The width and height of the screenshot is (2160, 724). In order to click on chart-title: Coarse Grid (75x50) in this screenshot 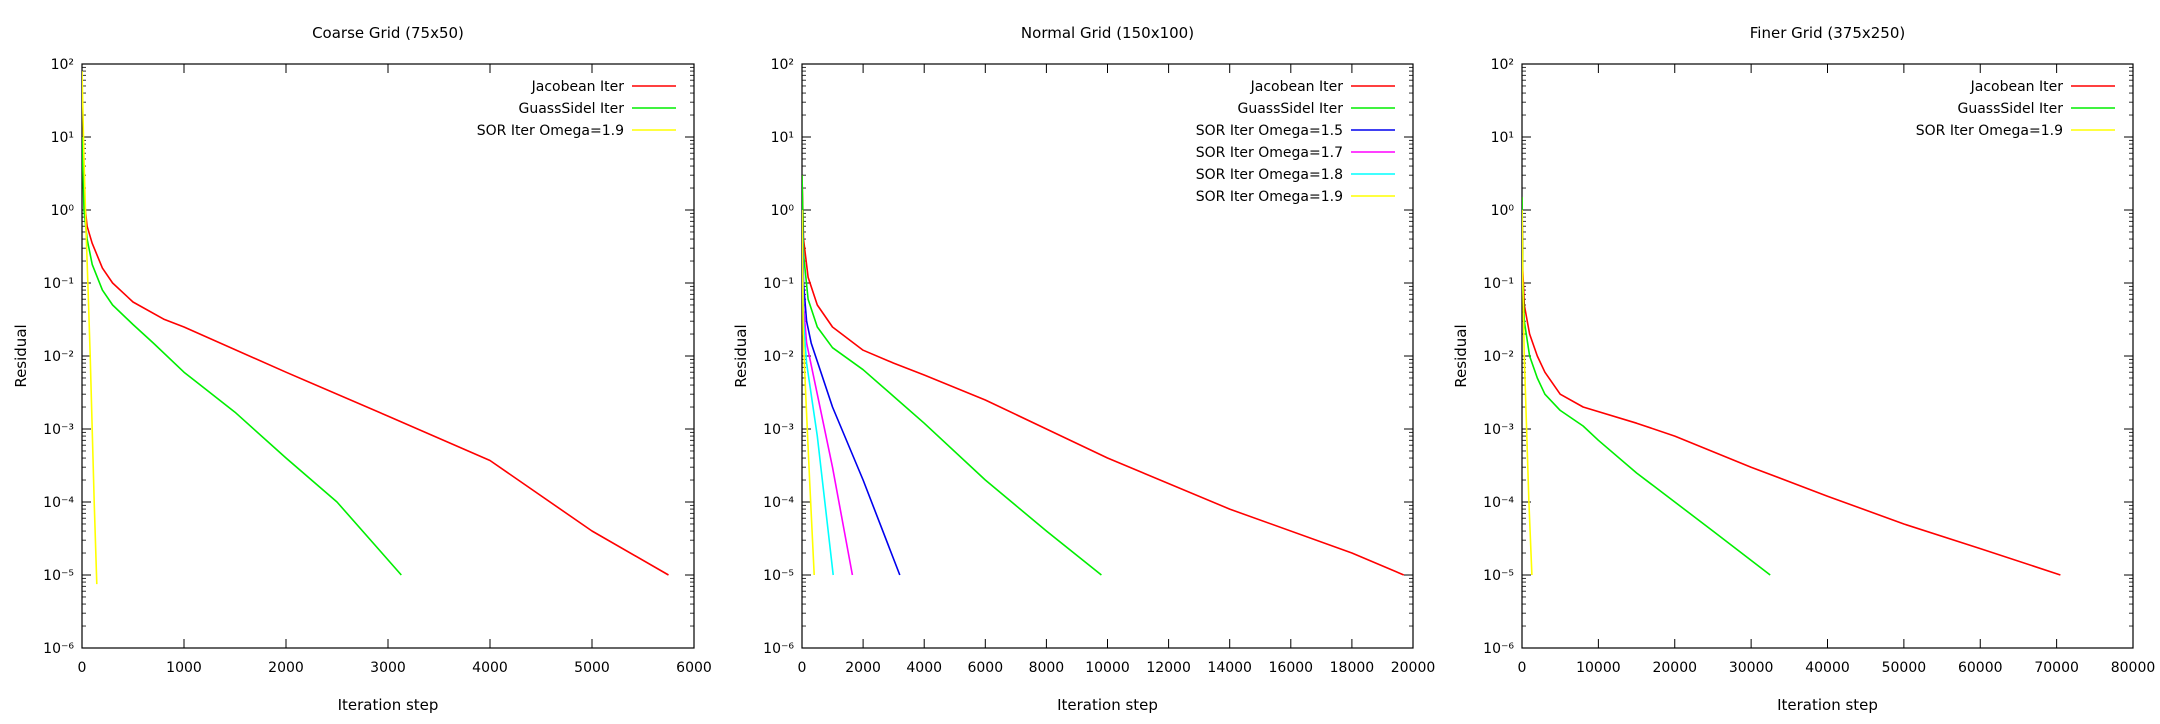, I will do `click(388, 33)`.